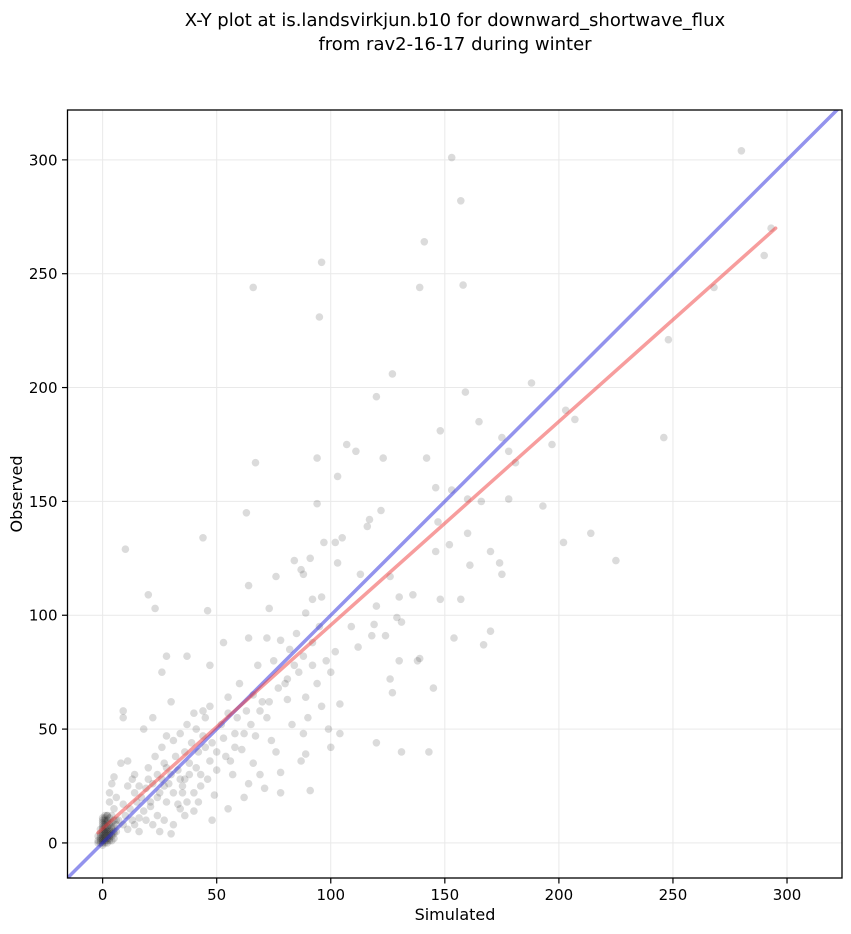  Describe the element at coordinates (559, 895) in the screenshot. I see `x-tick-label: 200` at that location.